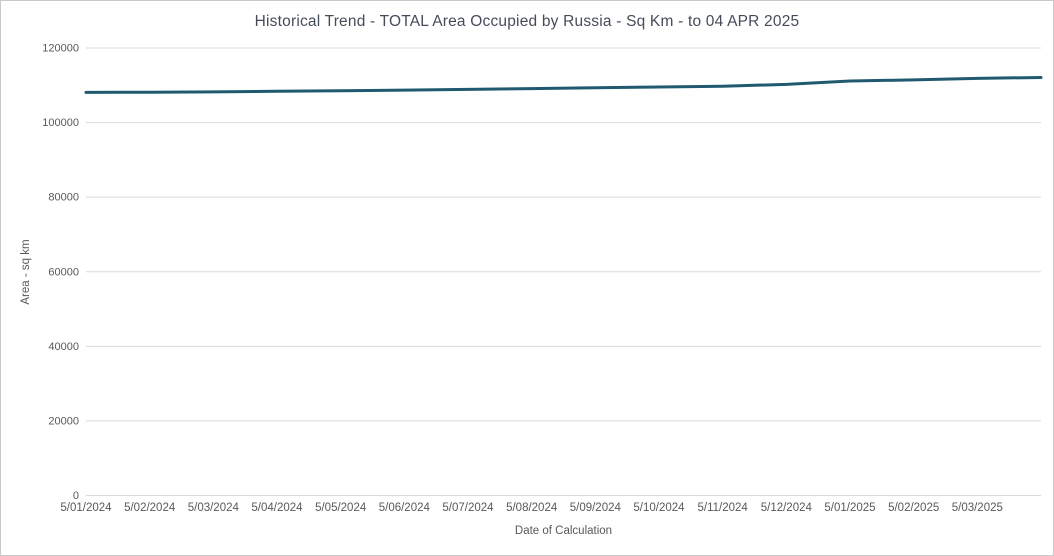 The height and width of the screenshot is (556, 1054). I want to click on y-tick-label: 0, so click(76, 496).